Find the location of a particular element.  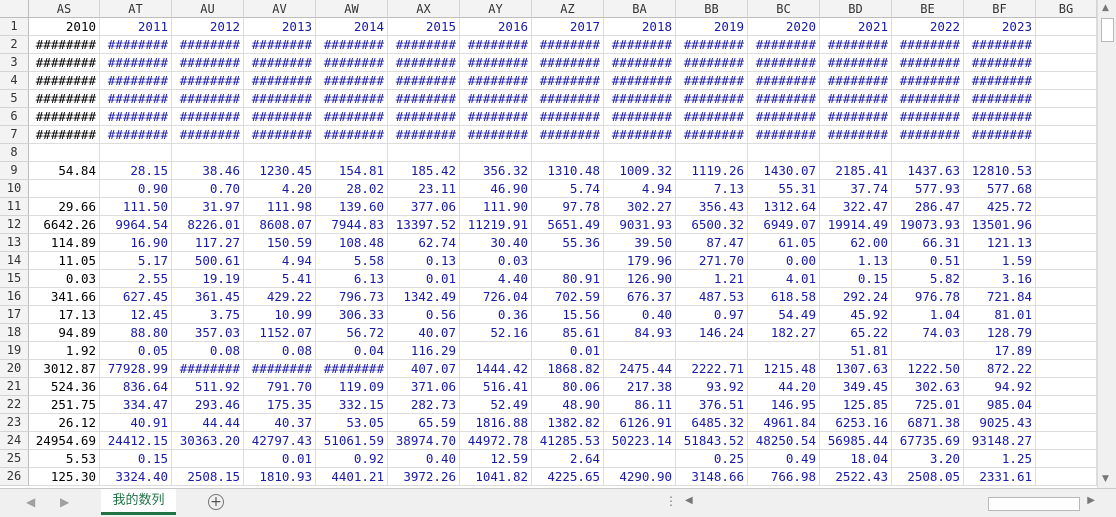

row-header: 13 is located at coordinates (14, 243).